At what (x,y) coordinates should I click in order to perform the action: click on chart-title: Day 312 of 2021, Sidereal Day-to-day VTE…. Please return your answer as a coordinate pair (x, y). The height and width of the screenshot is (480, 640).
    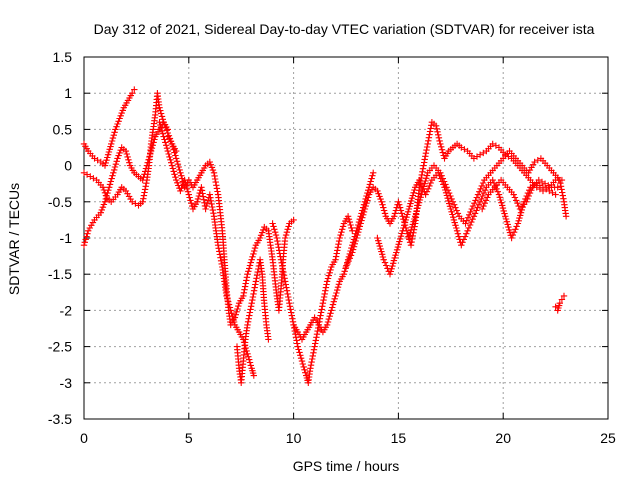
    Looking at the image, I should click on (344, 29).